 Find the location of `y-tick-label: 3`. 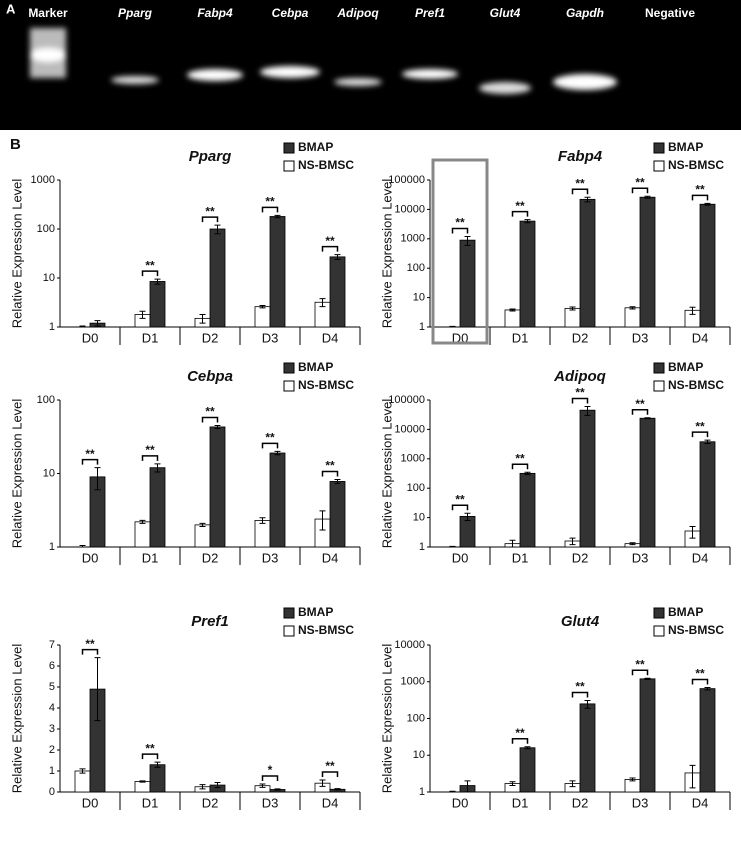

y-tick-label: 3 is located at coordinates (52, 729).